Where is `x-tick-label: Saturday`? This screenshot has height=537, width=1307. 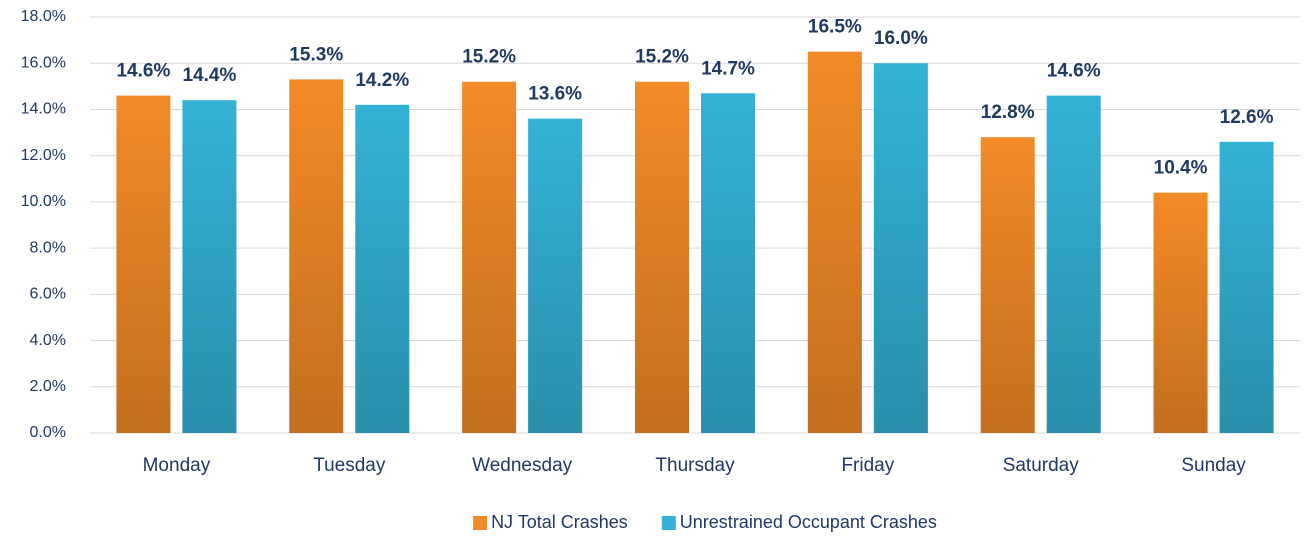 x-tick-label: Saturday is located at coordinates (1041, 465).